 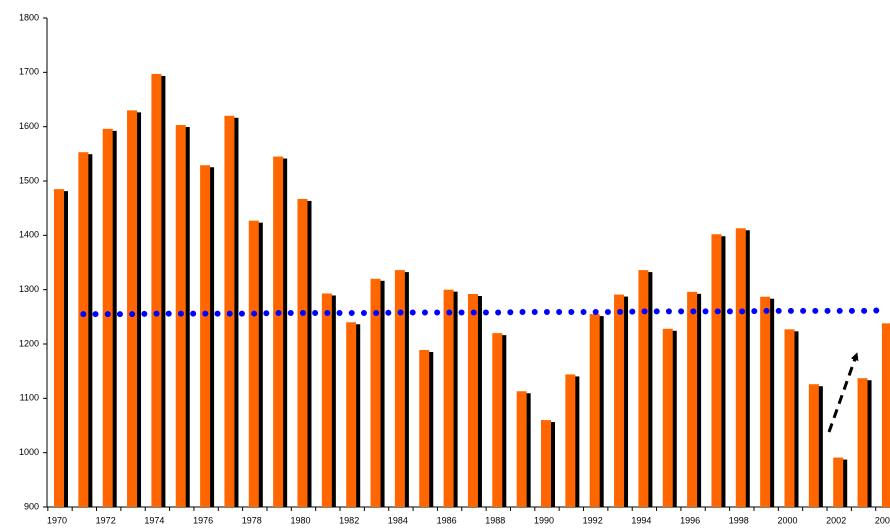 What do you see at coordinates (29, 343) in the screenshot?
I see `y-tick-label: 1200` at bounding box center [29, 343].